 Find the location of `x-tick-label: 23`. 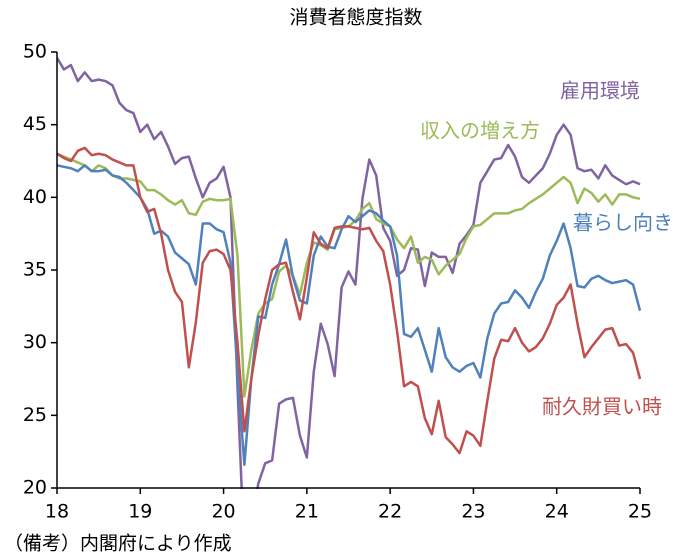

x-tick-label: 23 is located at coordinates (473, 512).